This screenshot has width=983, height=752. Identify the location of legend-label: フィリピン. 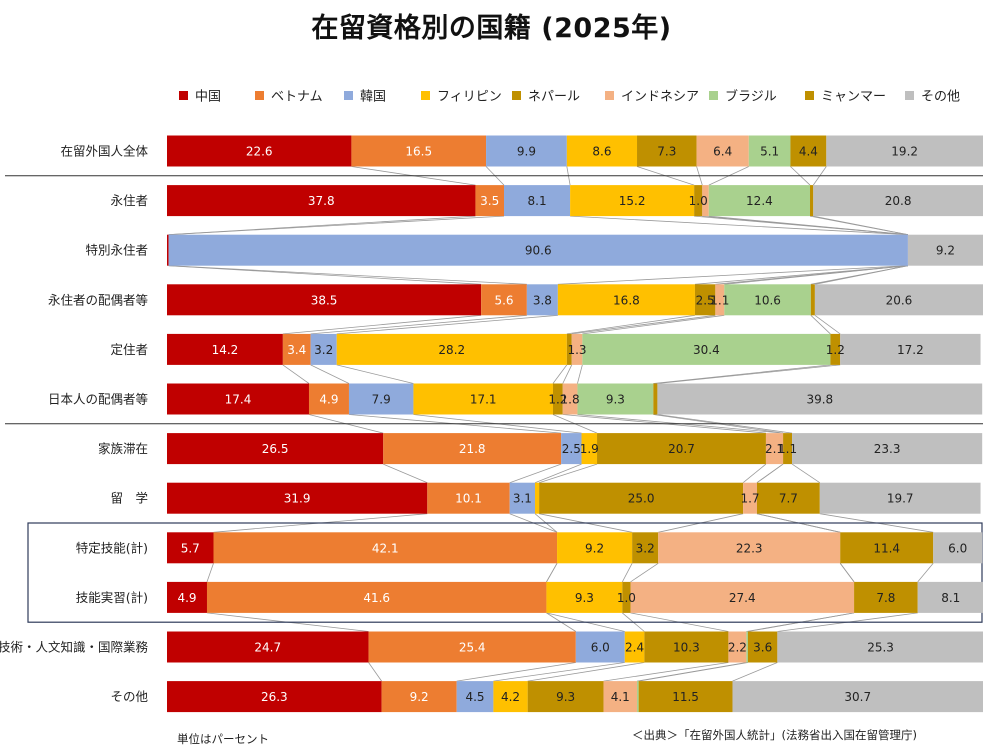
(469, 97).